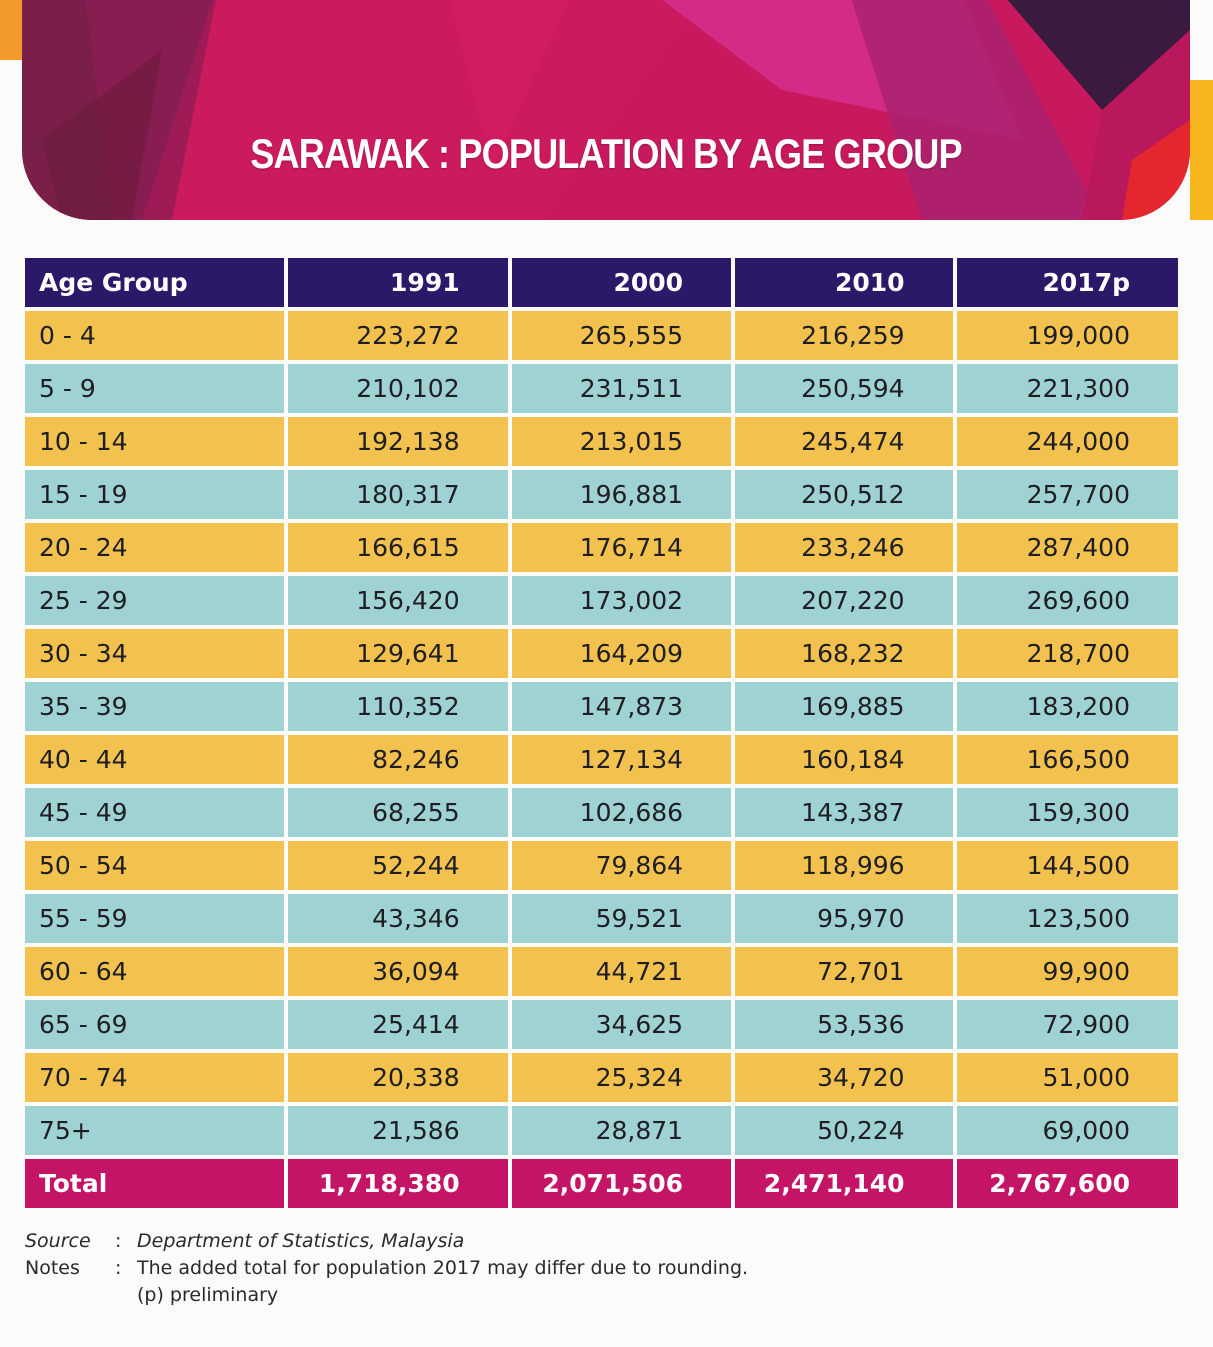 Image resolution: width=1213 pixels, height=1347 pixels. I want to click on population-cell-2000: 196,881, so click(621, 494).